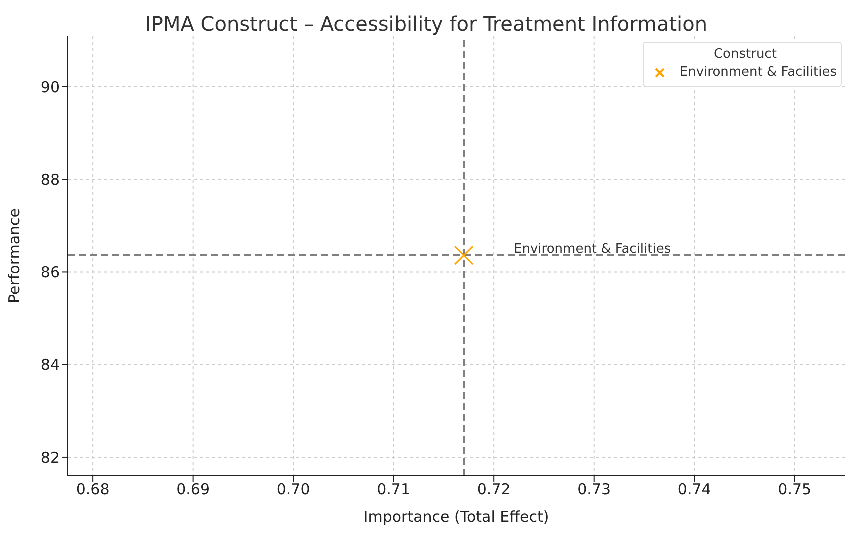 The image size is (845, 554). I want to click on x-tick-label: 0.72, so click(494, 489).